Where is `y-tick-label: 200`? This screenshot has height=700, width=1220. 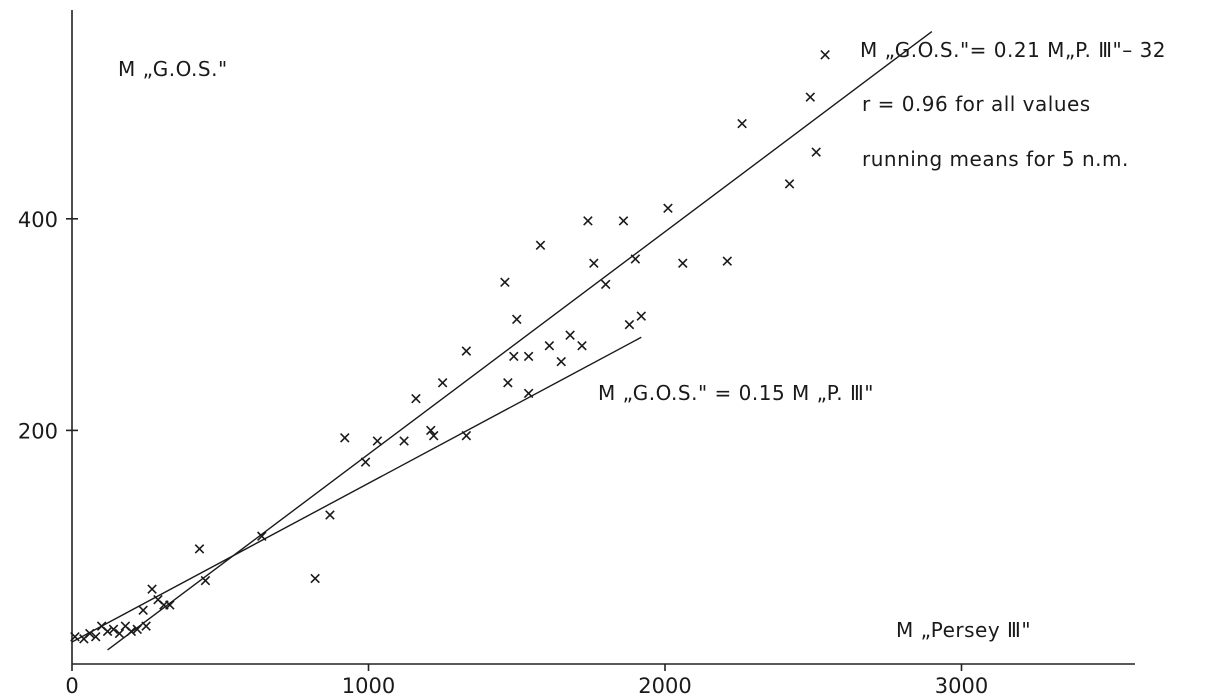
y-tick-label: 200 is located at coordinates (38, 431).